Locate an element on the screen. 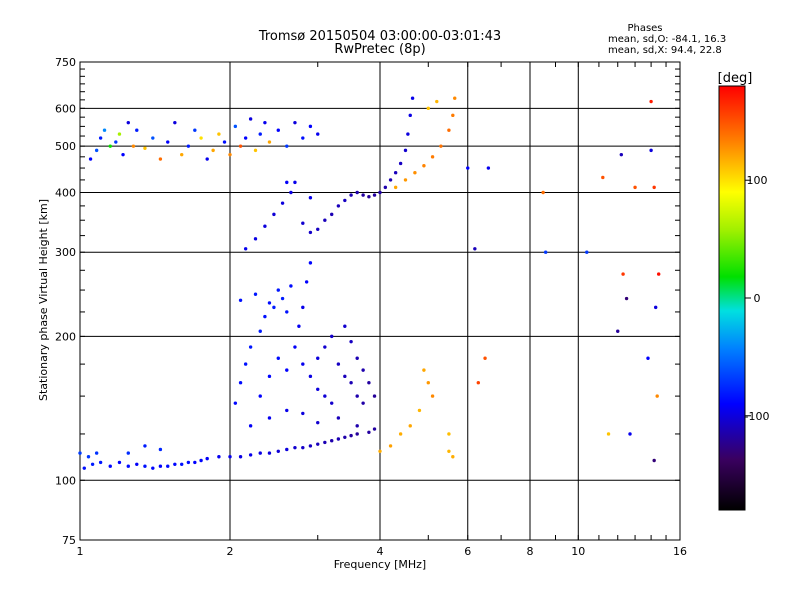  y-axis-label: Stationary phase Virtual Height [km] is located at coordinates (43, 300).